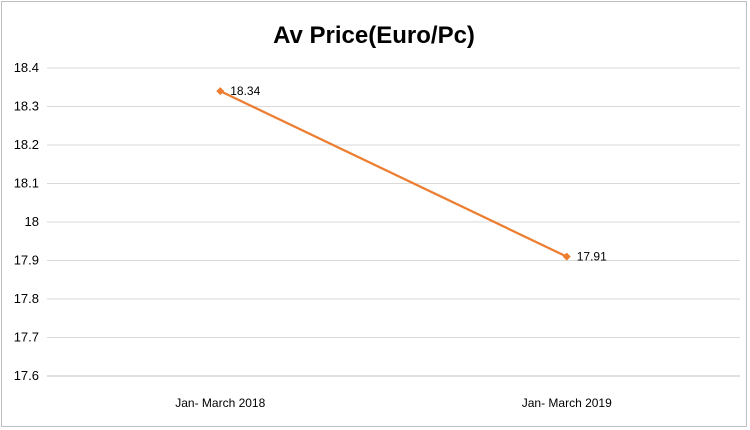 The image size is (750, 430). I want to click on x-axis-category-labels: Jan- March 2018 Jan- March 2019, so click(393, 403).